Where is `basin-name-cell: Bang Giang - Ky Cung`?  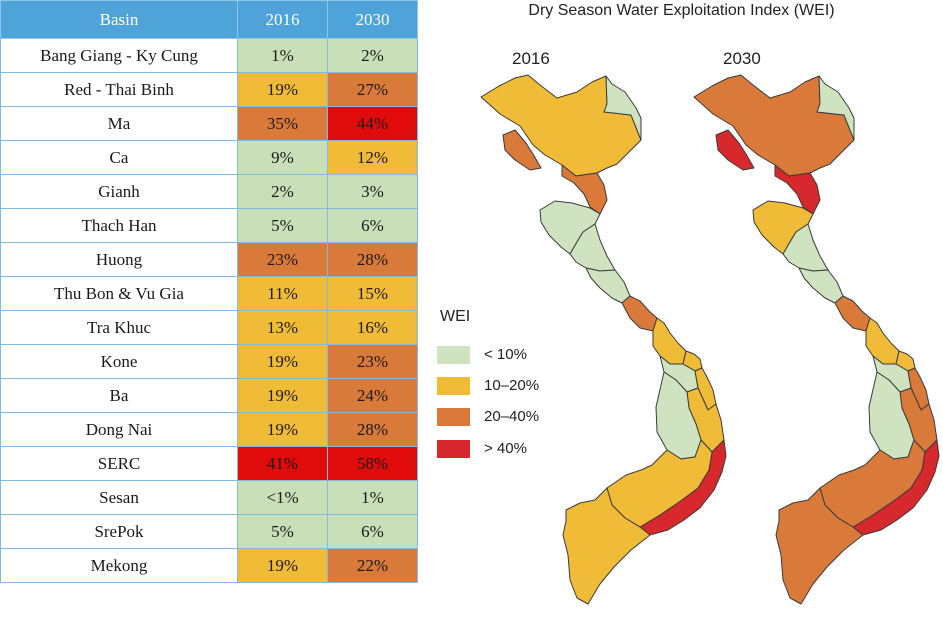
basin-name-cell: Bang Giang - Ky Cung is located at coordinates (119, 55).